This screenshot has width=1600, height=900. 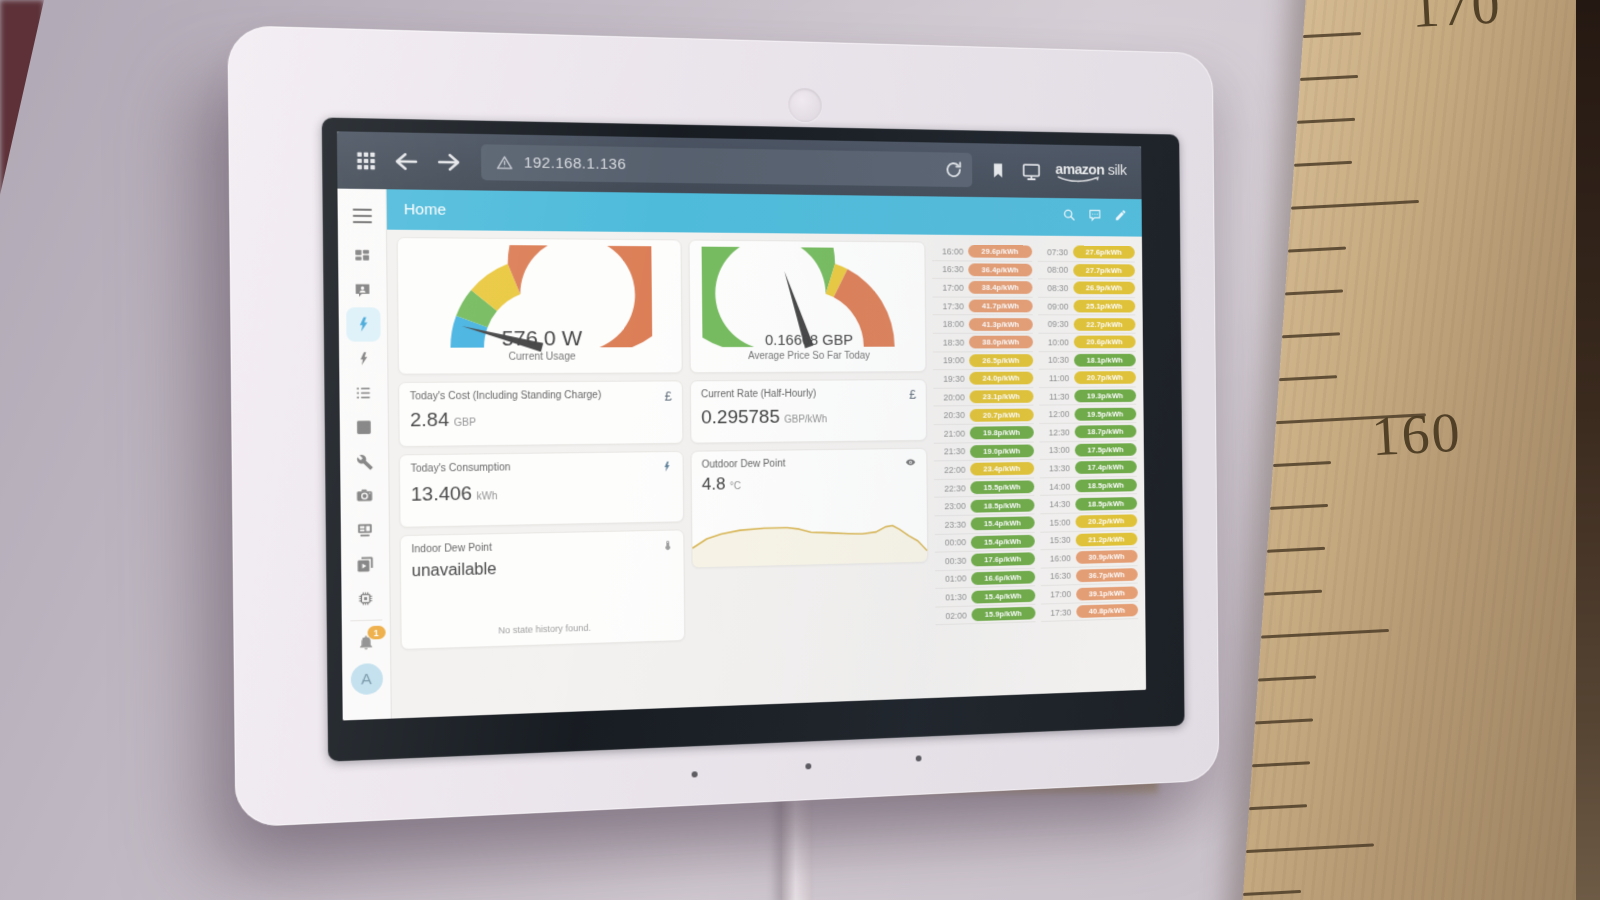 I want to click on price-row: 08:00 27.7p/kWh, so click(x=1086, y=270).